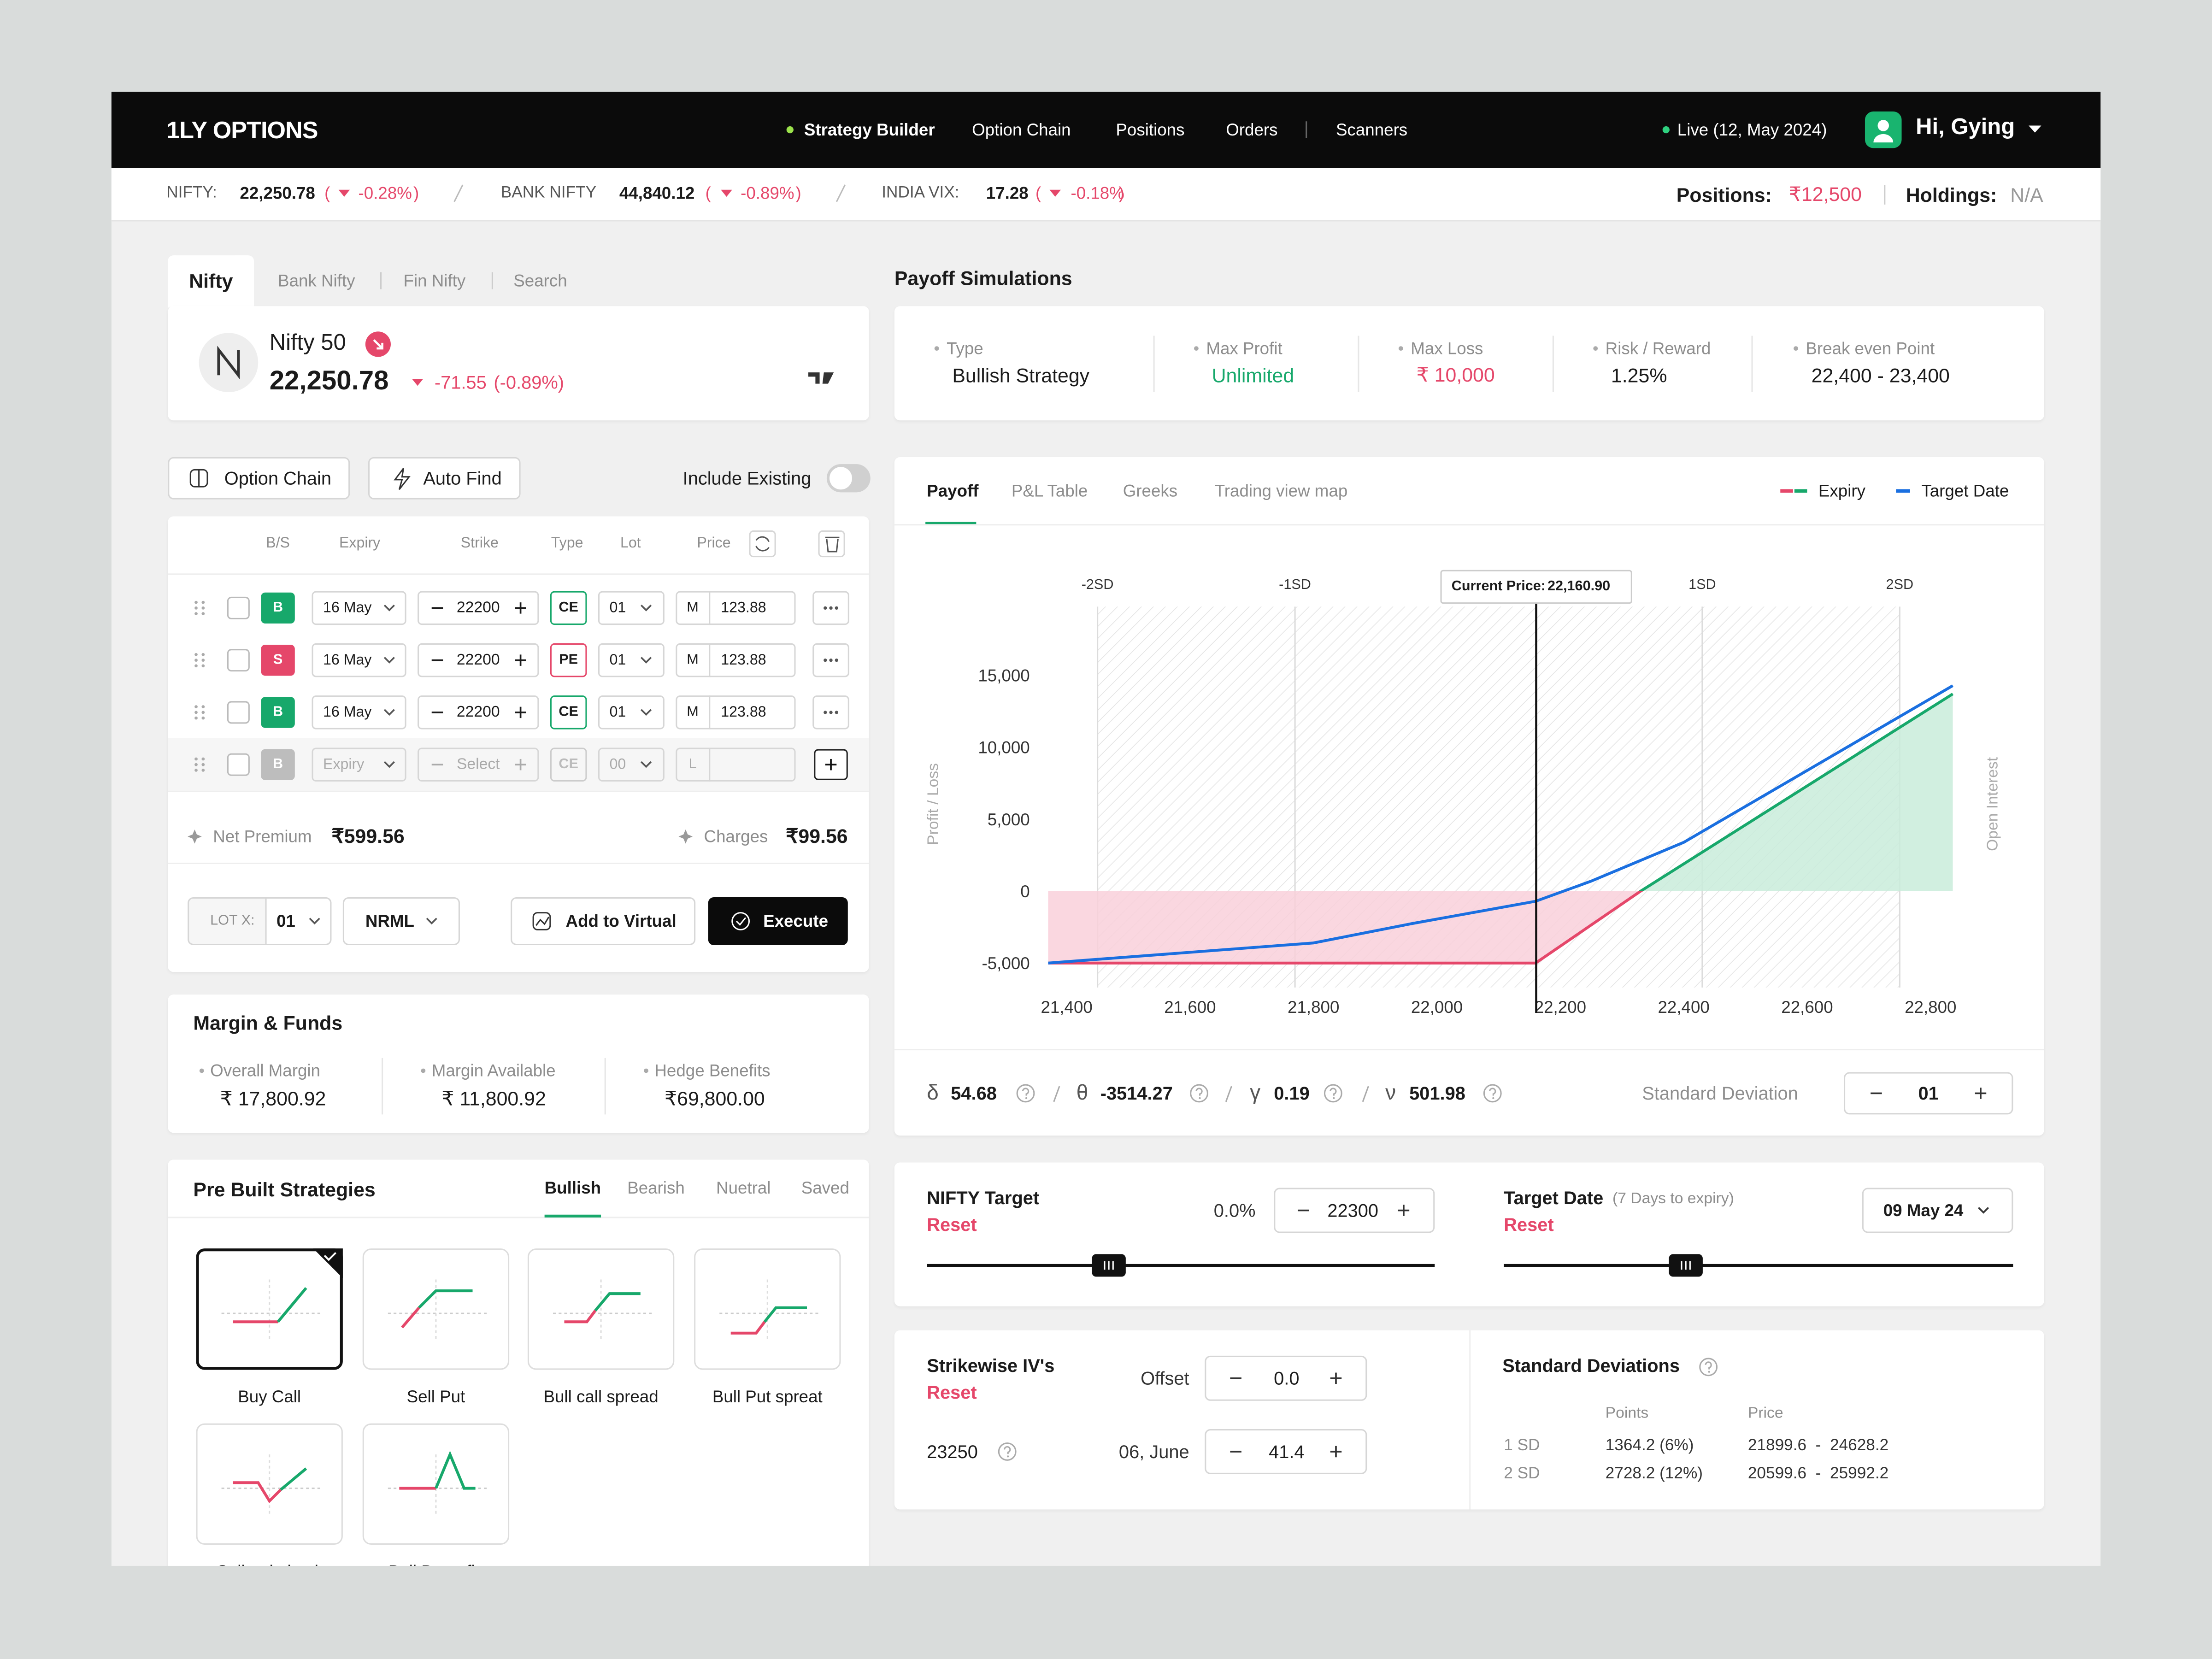 The height and width of the screenshot is (1659, 2212). I want to click on nav-link: Option Chain, so click(1021, 130).